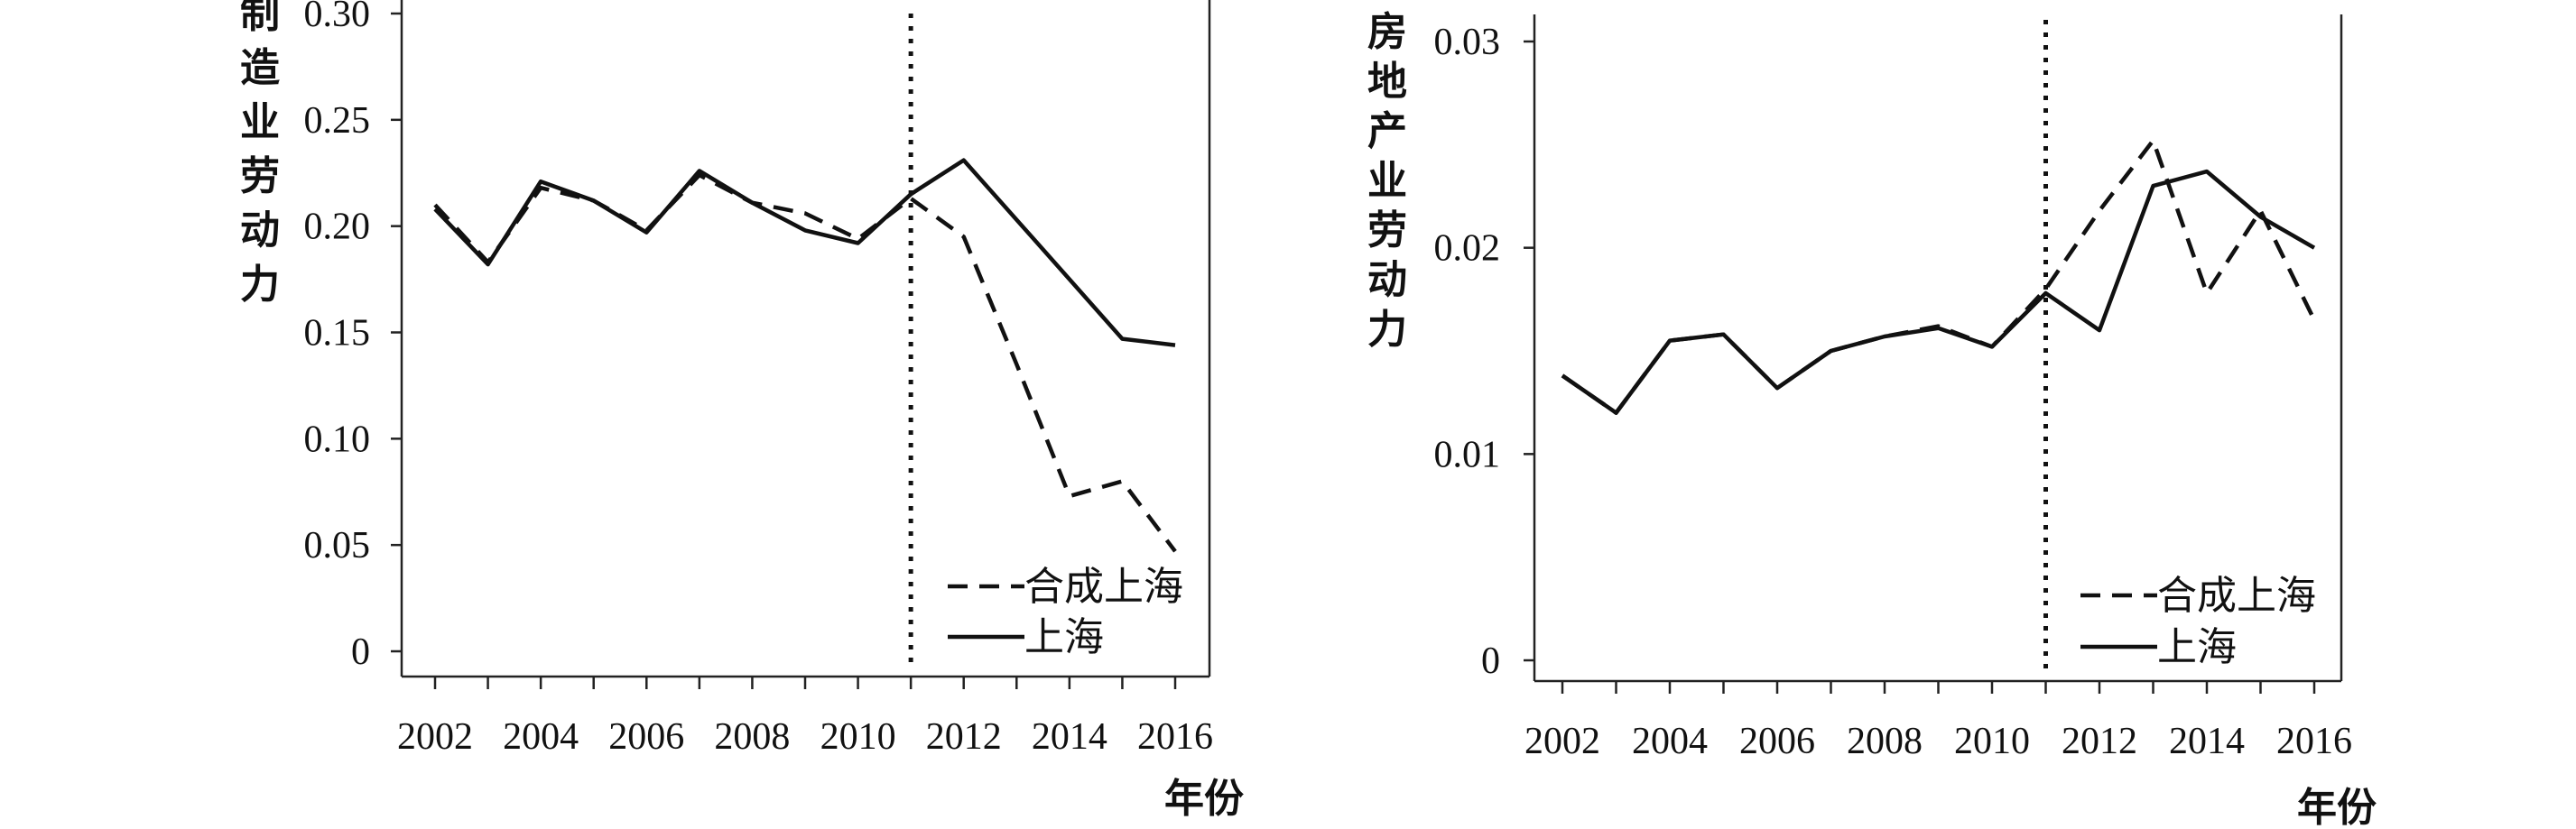  I want to click on y-axis-label-char: 造, so click(260, 68).